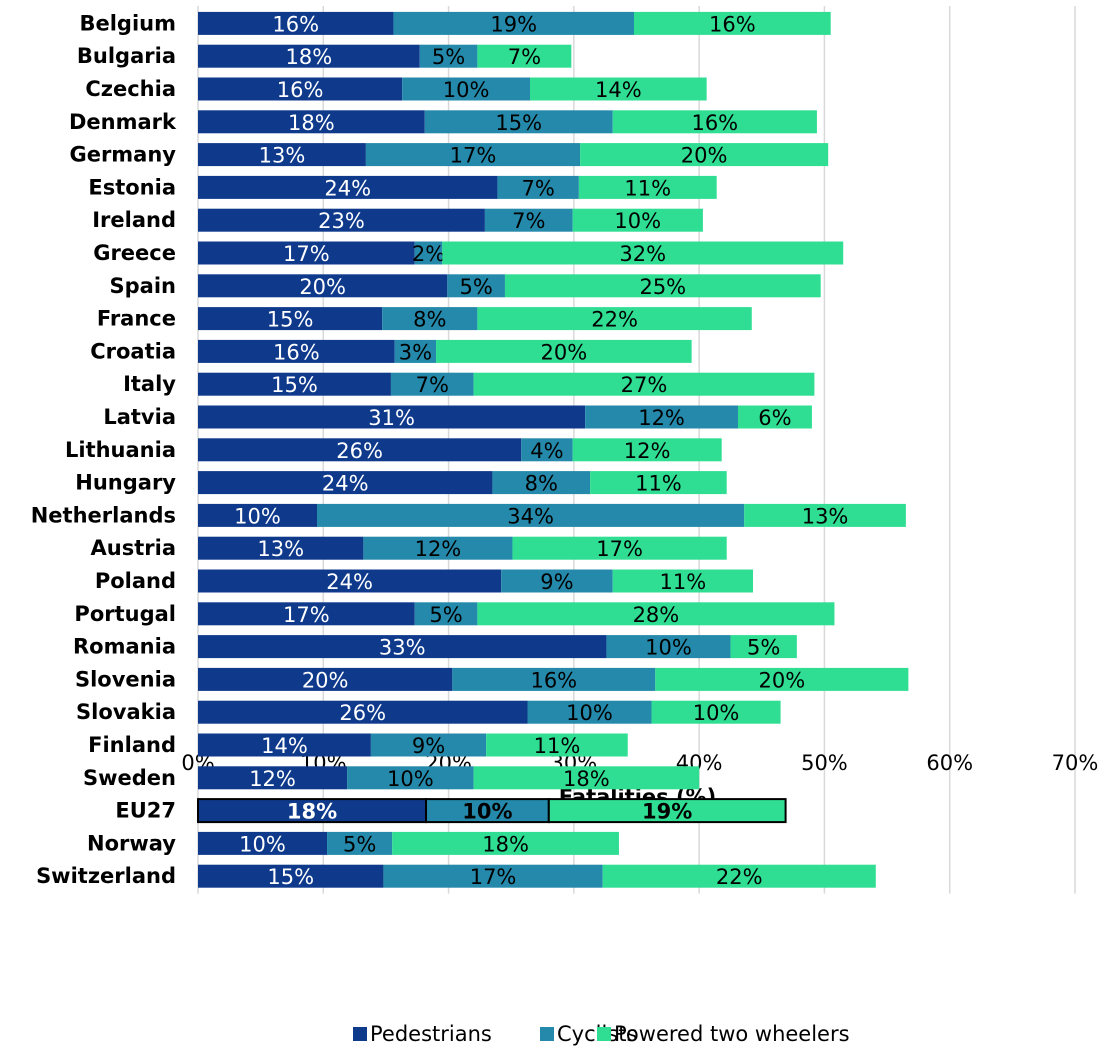 The width and height of the screenshot is (1106, 1047). I want to click on data-label: 23%, so click(341, 221).